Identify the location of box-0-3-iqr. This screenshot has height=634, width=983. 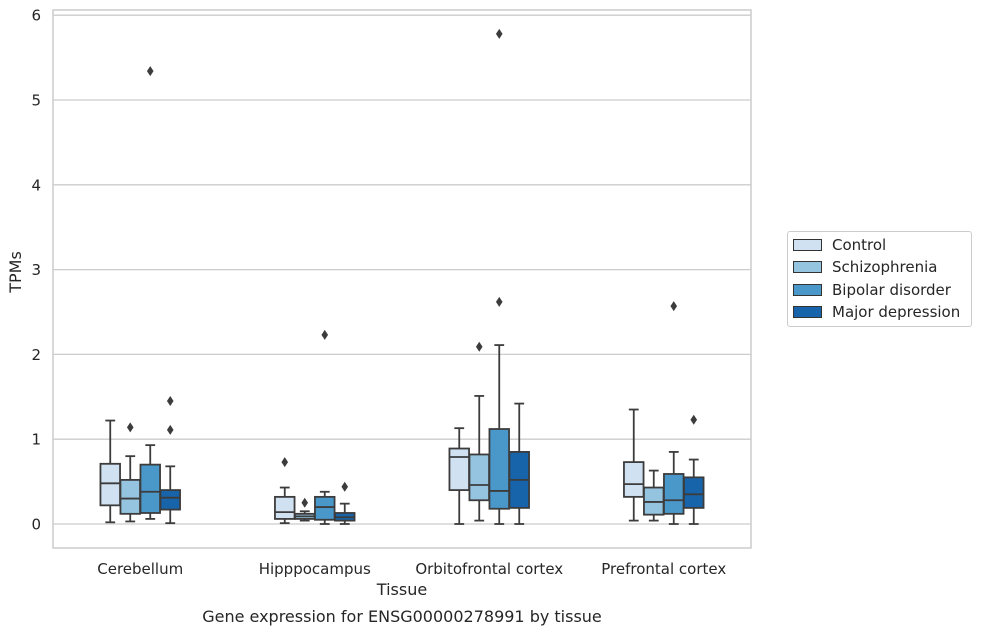
(170, 500).